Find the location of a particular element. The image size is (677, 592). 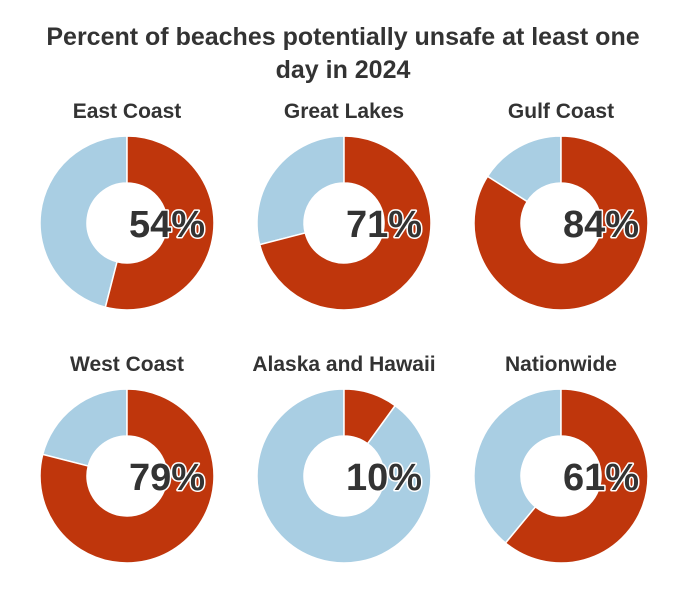

value-label-east-coast: 54% is located at coordinates (167, 225).